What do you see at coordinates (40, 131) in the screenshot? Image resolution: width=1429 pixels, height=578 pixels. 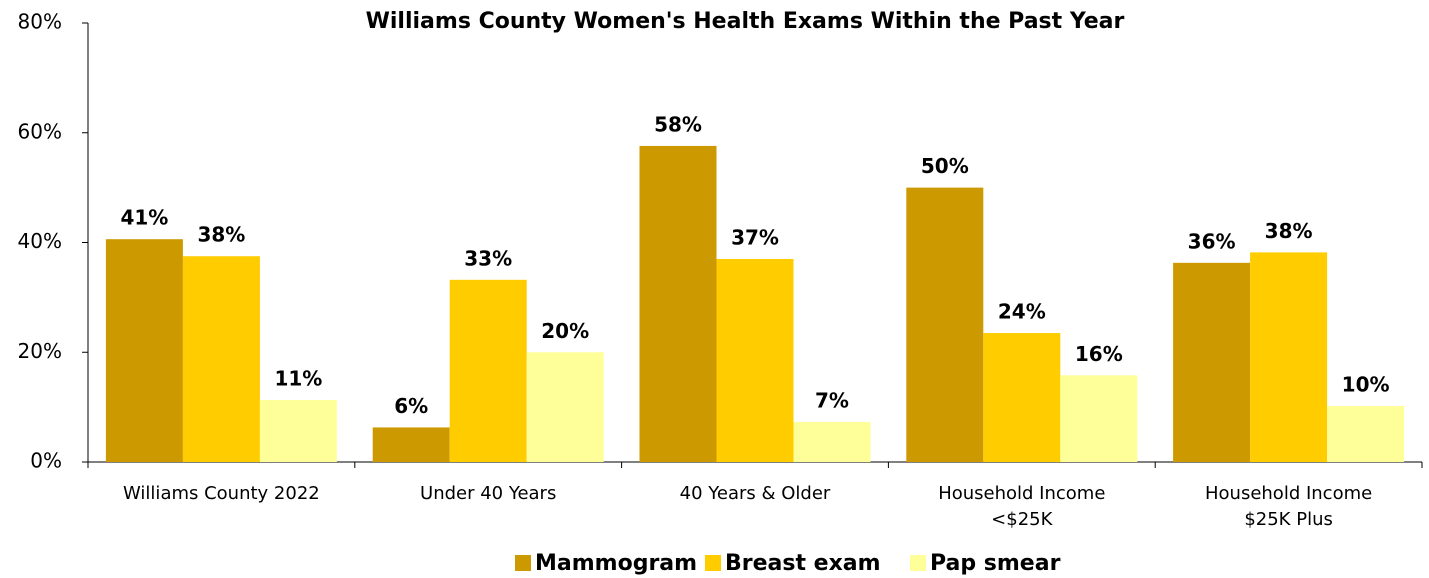 I see `y-tick-label: 60%` at bounding box center [40, 131].